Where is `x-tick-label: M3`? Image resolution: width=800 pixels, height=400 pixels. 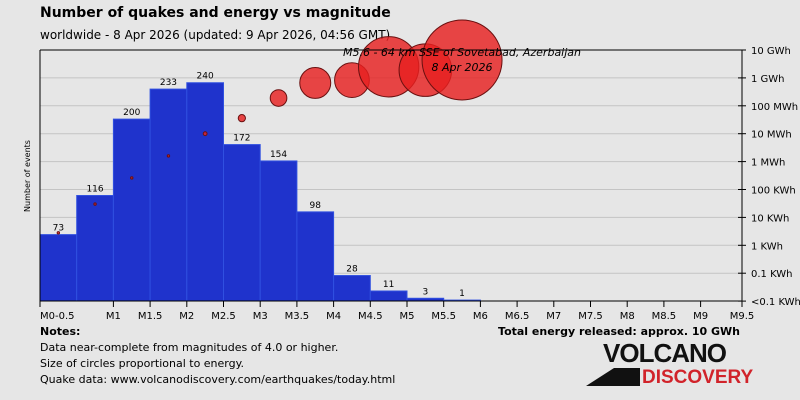
x-tick-label: M3 is located at coordinates (260, 316).